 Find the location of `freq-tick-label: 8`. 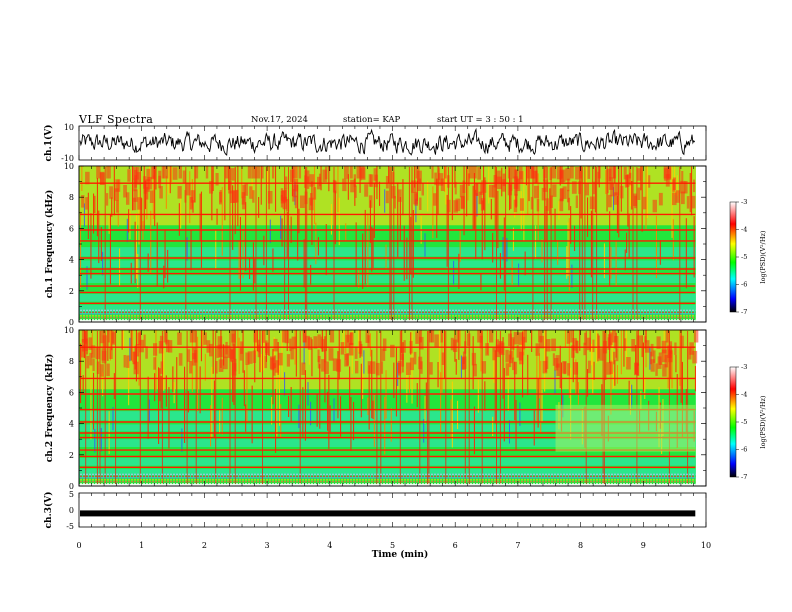

freq-tick-label: 8 is located at coordinates (71, 197).